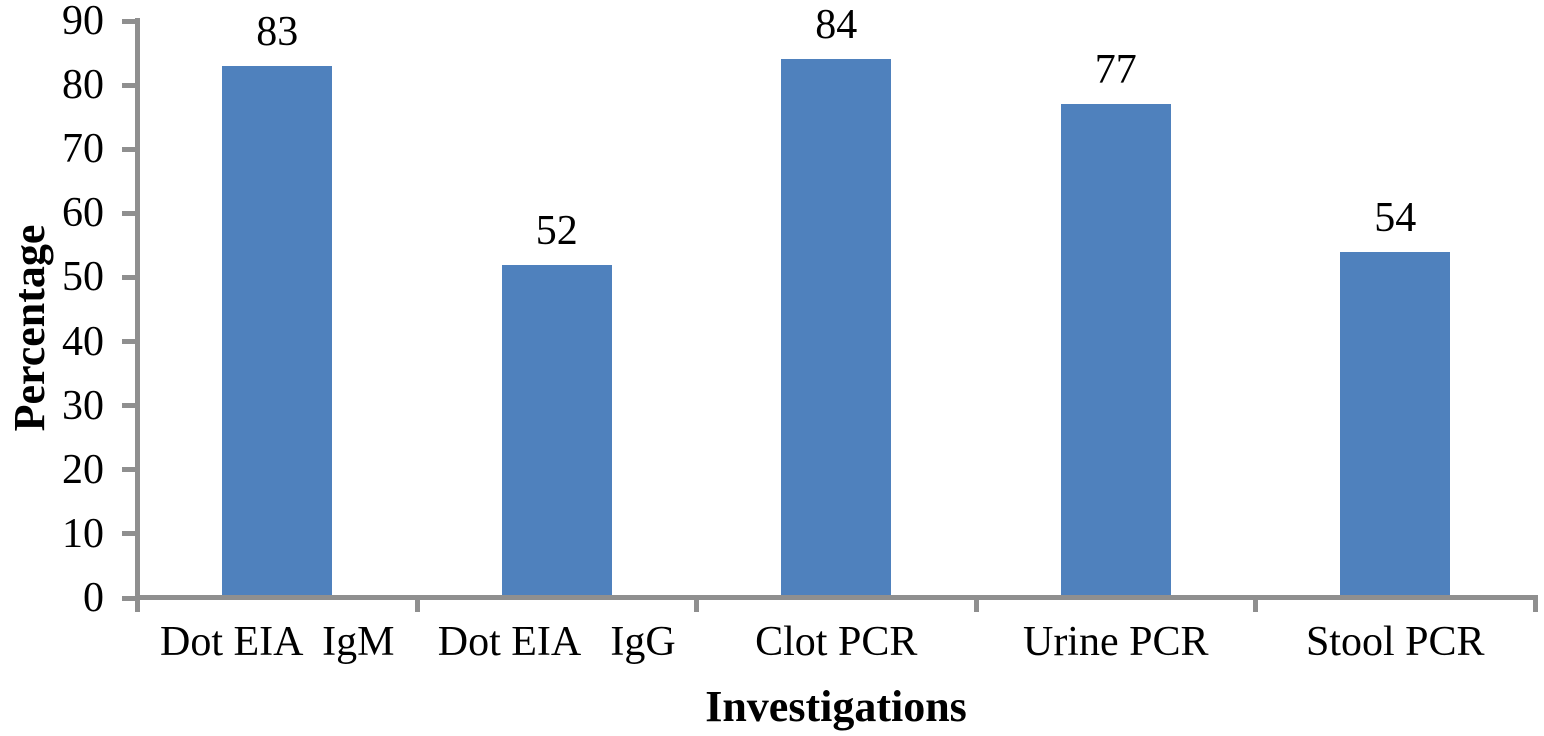  I want to click on x-category-label: Dot EIA IgM, so click(277, 642).